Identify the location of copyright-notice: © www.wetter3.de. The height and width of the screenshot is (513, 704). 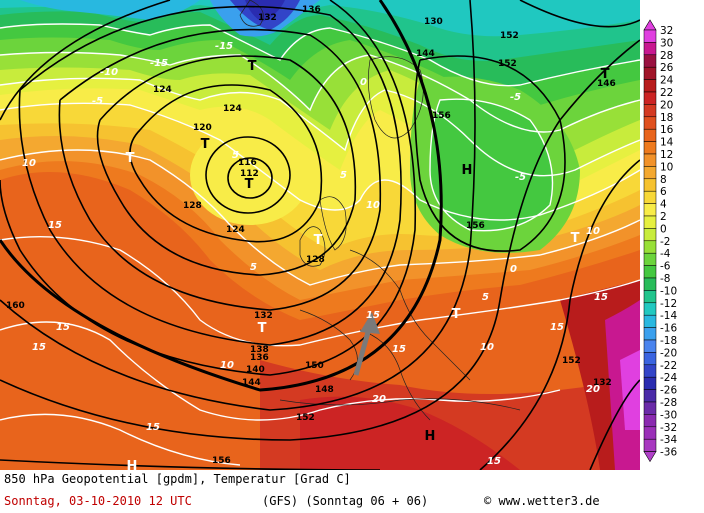
(542, 501).